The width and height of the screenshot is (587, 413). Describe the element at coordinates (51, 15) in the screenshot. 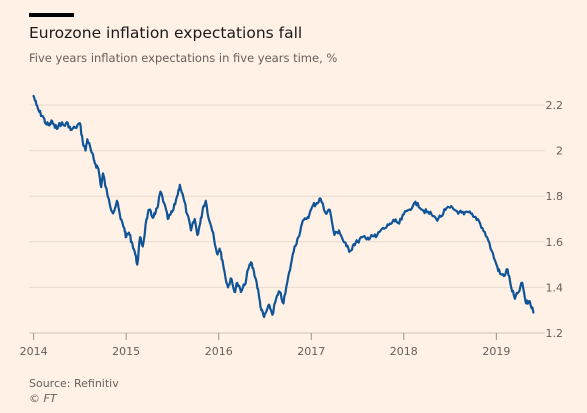

I see `ft-top-bar` at that location.